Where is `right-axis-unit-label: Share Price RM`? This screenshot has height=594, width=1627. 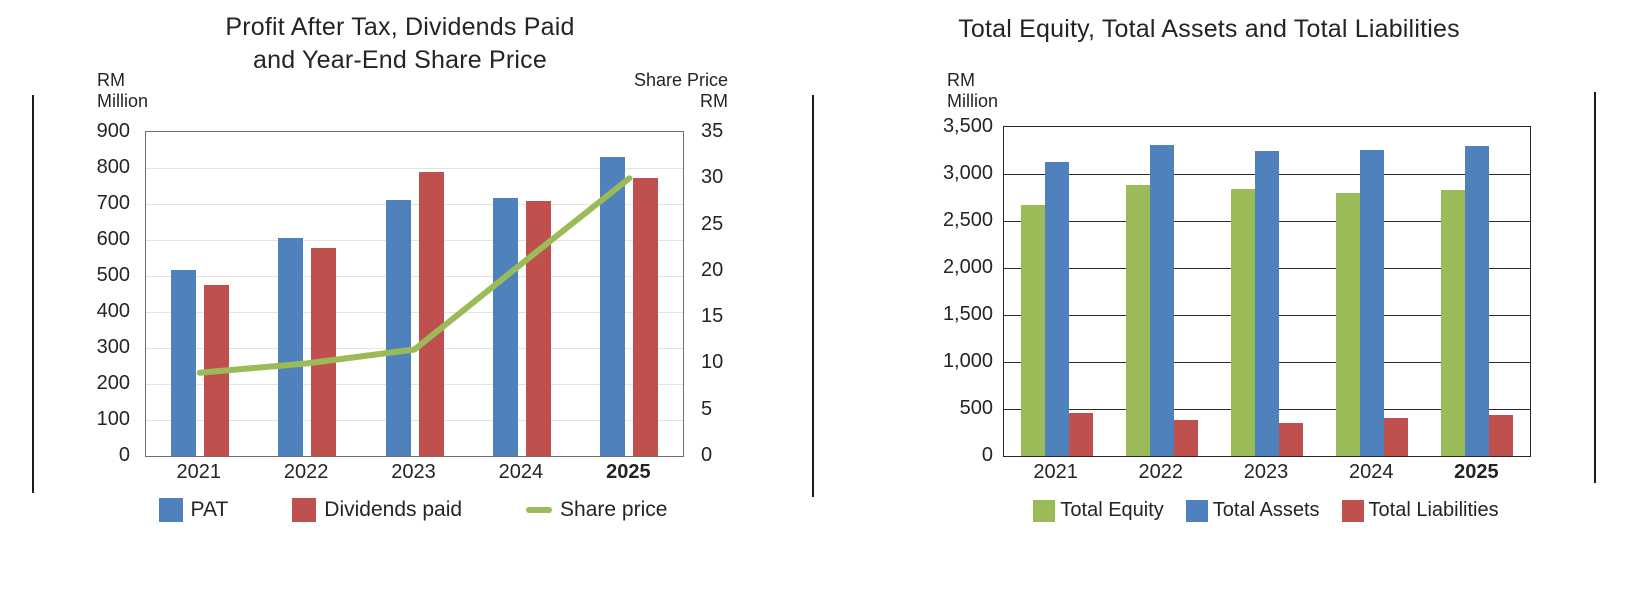 right-axis-unit-label: Share Price RM is located at coordinates (648, 91).